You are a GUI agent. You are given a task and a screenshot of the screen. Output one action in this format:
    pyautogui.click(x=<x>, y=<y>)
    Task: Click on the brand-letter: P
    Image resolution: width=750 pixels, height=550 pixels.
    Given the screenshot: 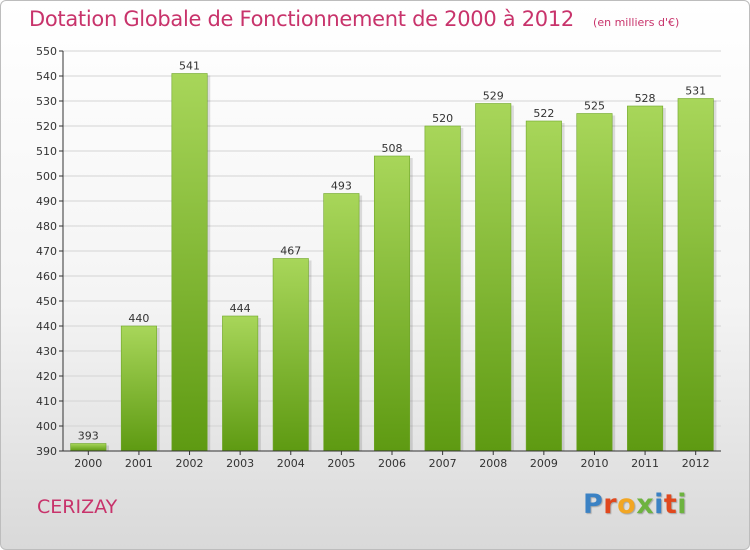 What is the action you would take?
    pyautogui.click(x=593, y=504)
    